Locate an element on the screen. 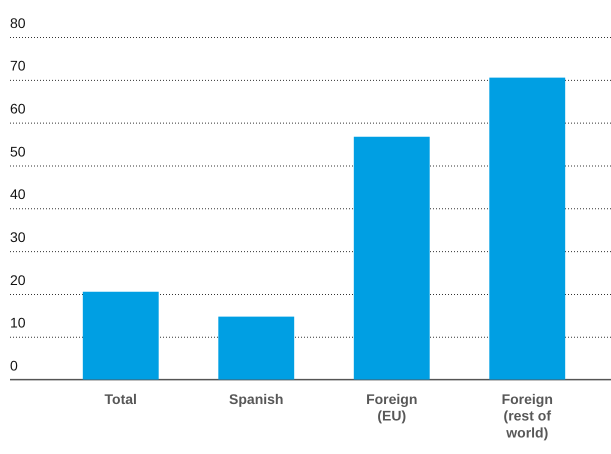  y-tick-label: 0 is located at coordinates (14, 365).